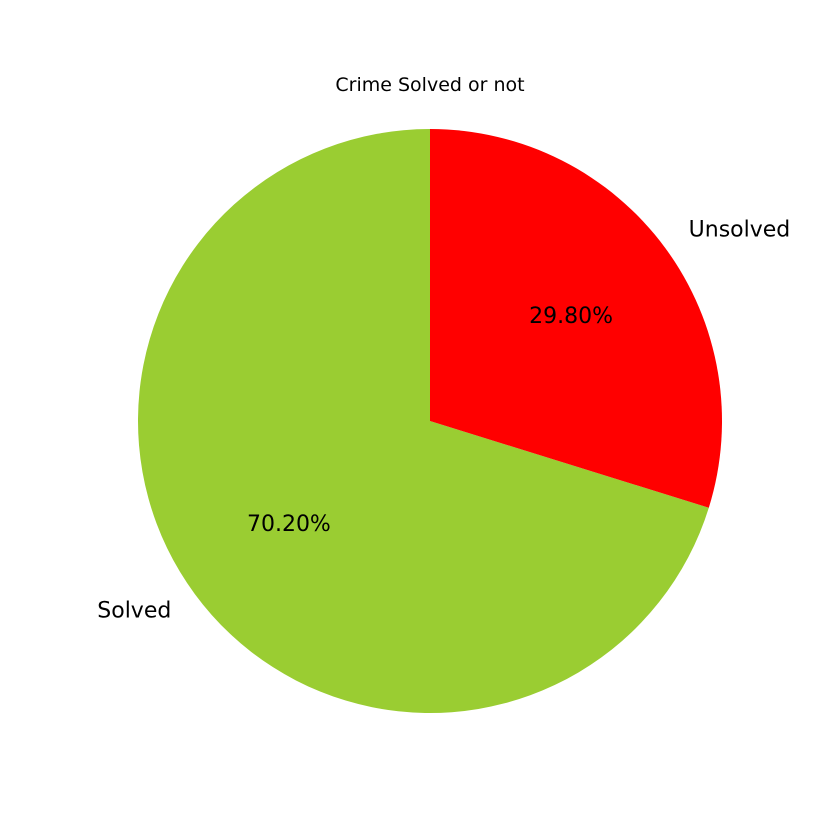 Image resolution: width=840 pixels, height=840 pixels. I want to click on slice-label-solved: Solved, so click(134, 610).